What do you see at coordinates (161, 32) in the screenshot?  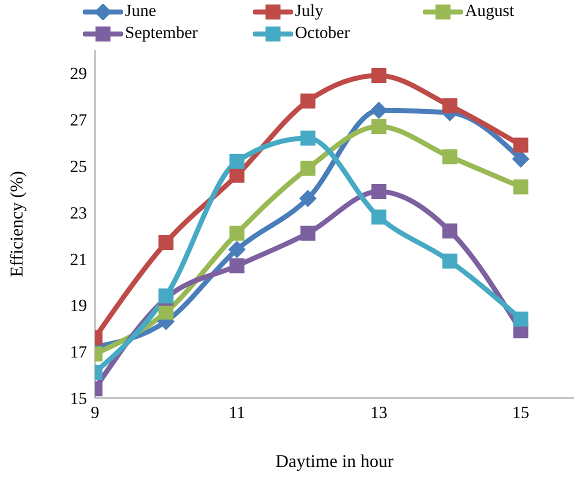 I see `legend-label: September` at bounding box center [161, 32].